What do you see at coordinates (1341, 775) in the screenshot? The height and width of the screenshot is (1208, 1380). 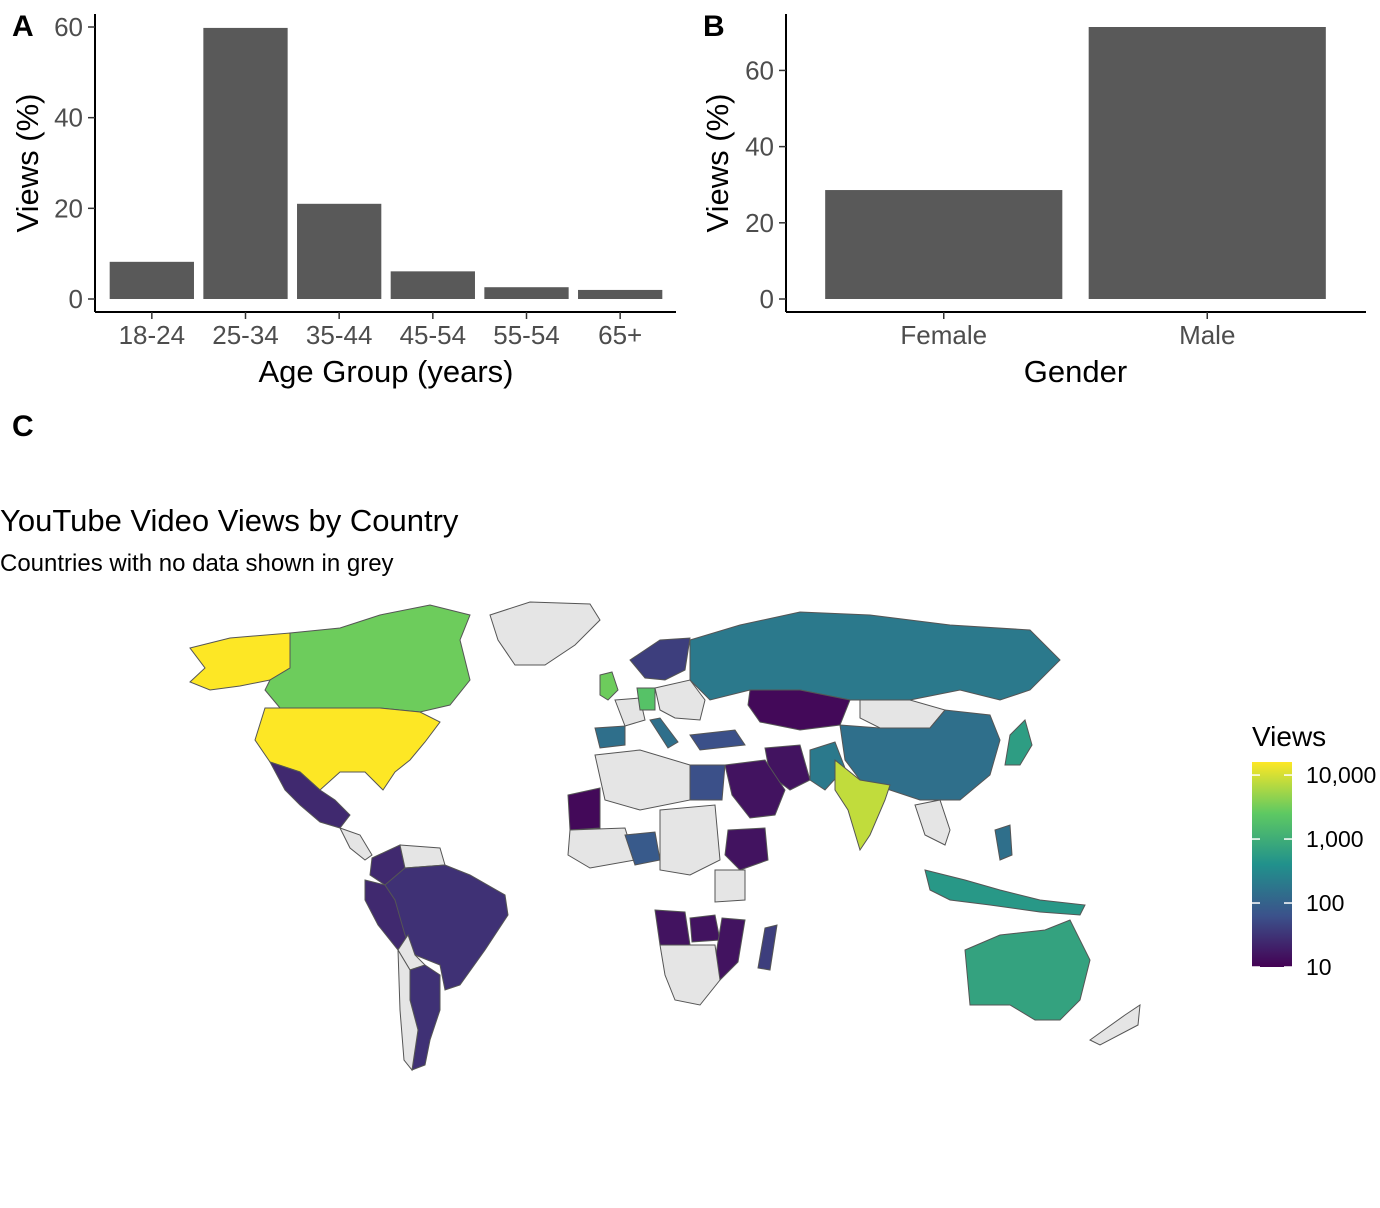 I see `legend-tick-label: 10,000` at bounding box center [1341, 775].